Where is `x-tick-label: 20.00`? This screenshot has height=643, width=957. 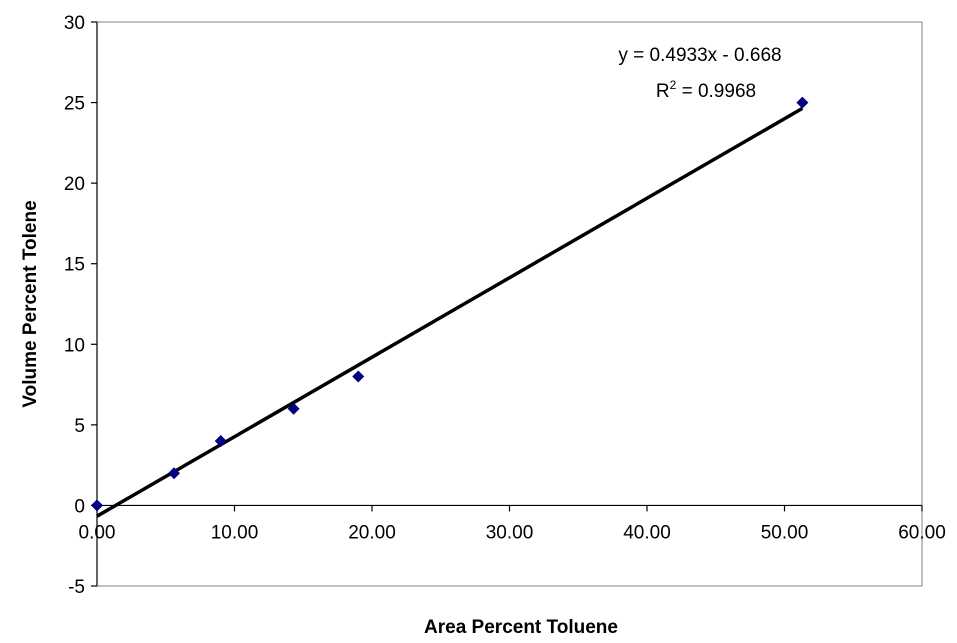 x-tick-label: 20.00 is located at coordinates (372, 532).